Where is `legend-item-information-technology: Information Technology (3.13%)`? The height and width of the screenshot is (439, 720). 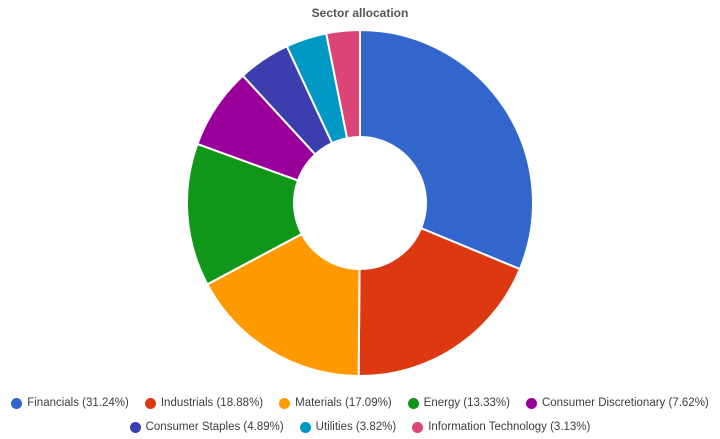 legend-item-information-technology: Information Technology (3.13%) is located at coordinates (501, 427).